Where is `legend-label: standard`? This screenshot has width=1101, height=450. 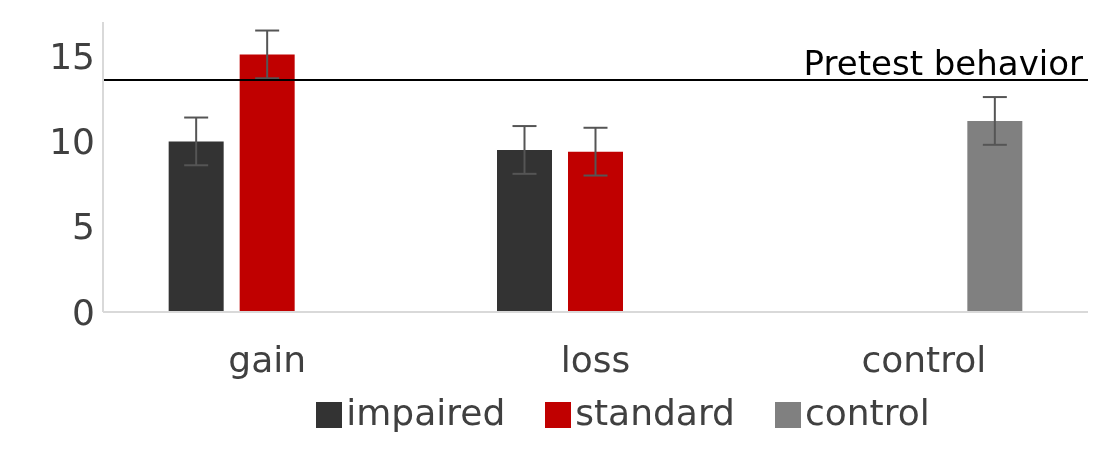 legend-label: standard is located at coordinates (655, 412).